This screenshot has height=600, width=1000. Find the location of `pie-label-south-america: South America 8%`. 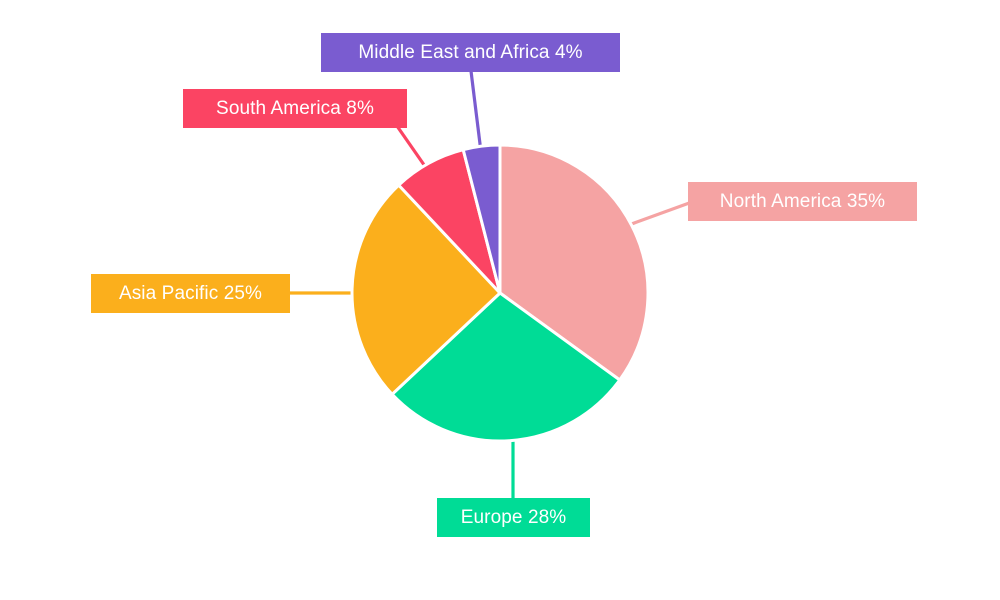

pie-label-south-america: South America 8% is located at coordinates (295, 108).